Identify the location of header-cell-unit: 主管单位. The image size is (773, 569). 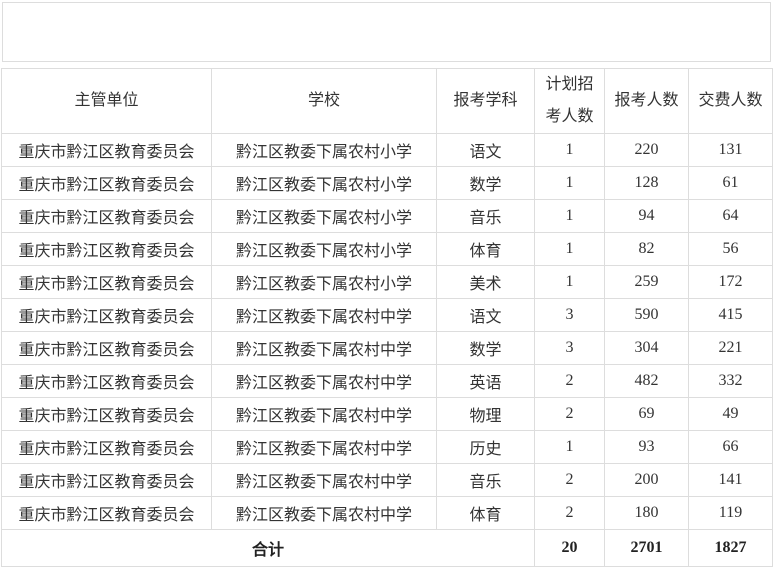
(106, 101).